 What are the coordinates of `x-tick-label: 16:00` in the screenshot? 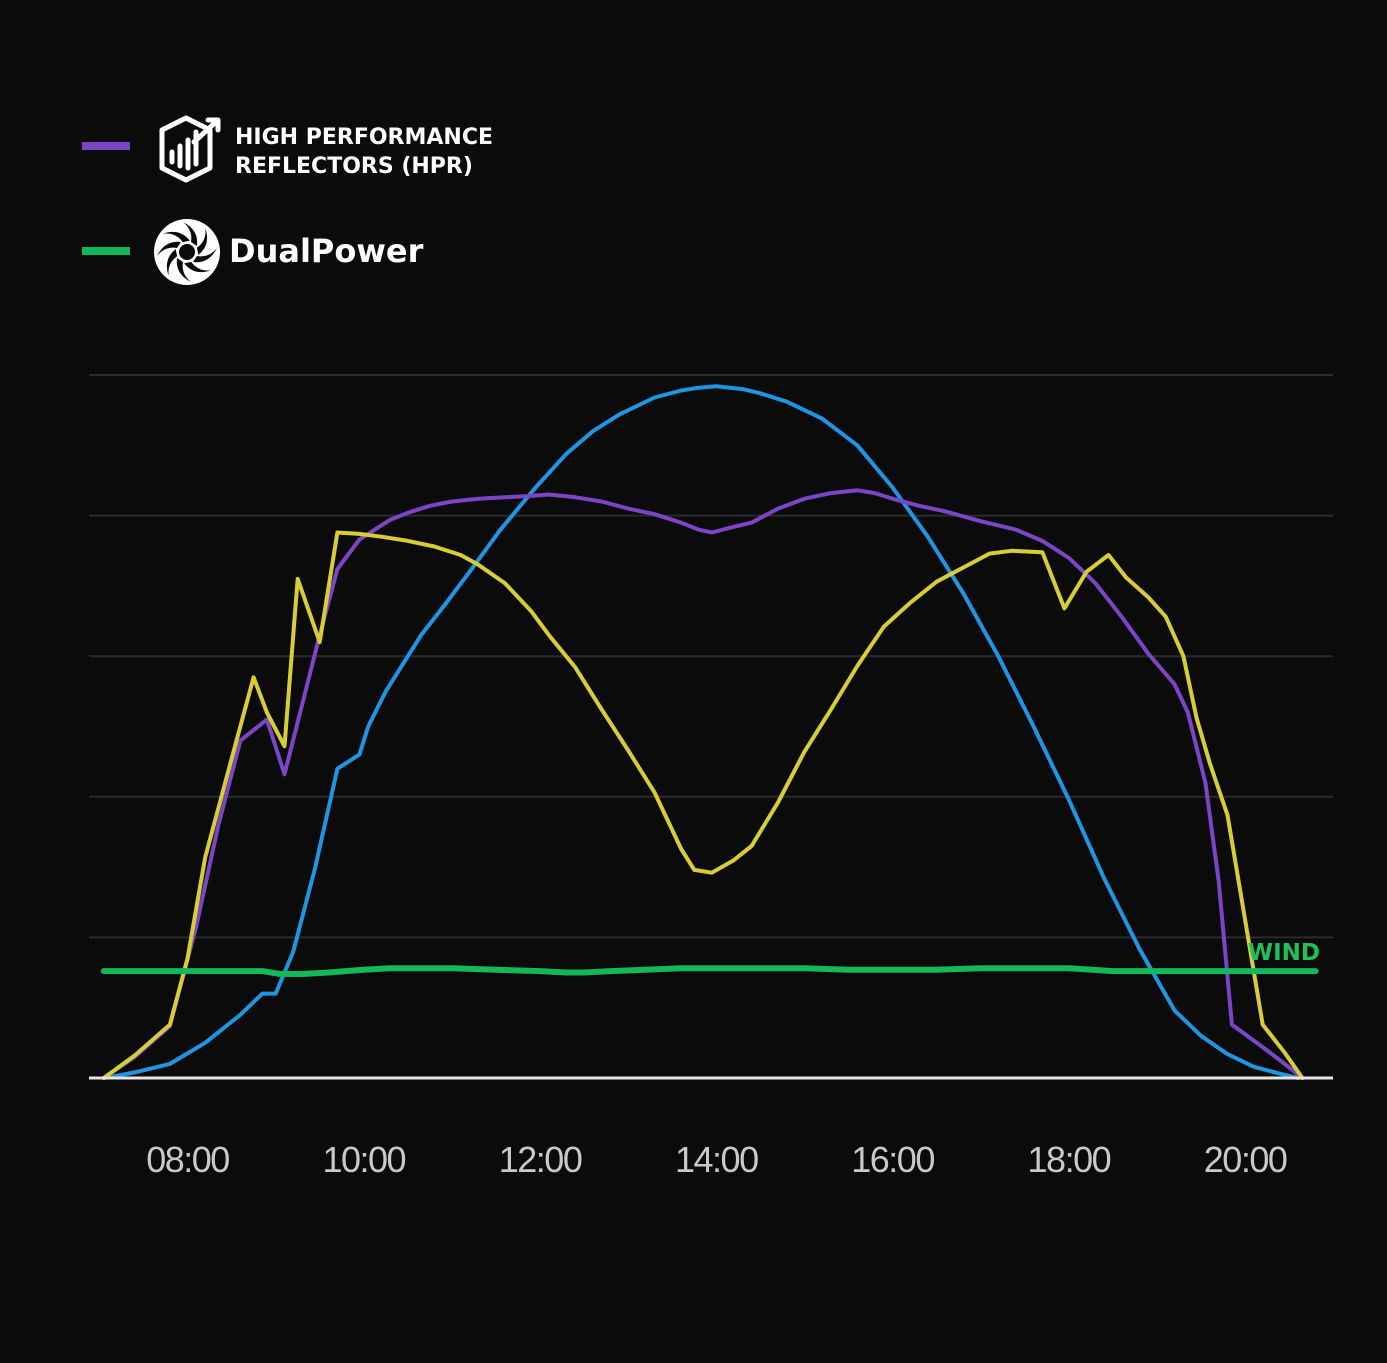 It's located at (892, 1159).